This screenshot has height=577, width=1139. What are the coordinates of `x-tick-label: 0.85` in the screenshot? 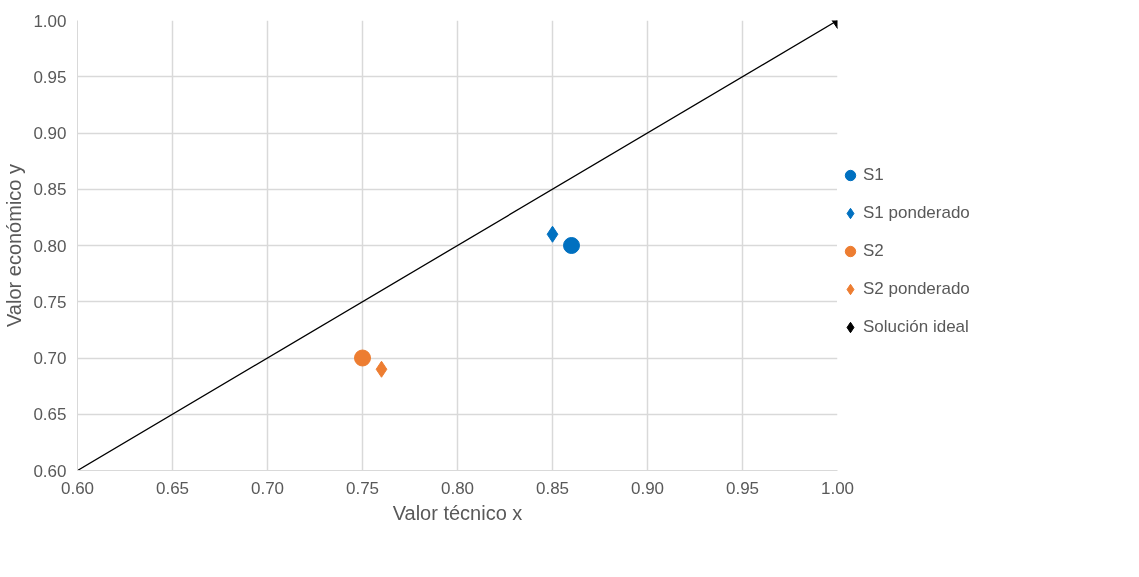 It's located at (552, 488).